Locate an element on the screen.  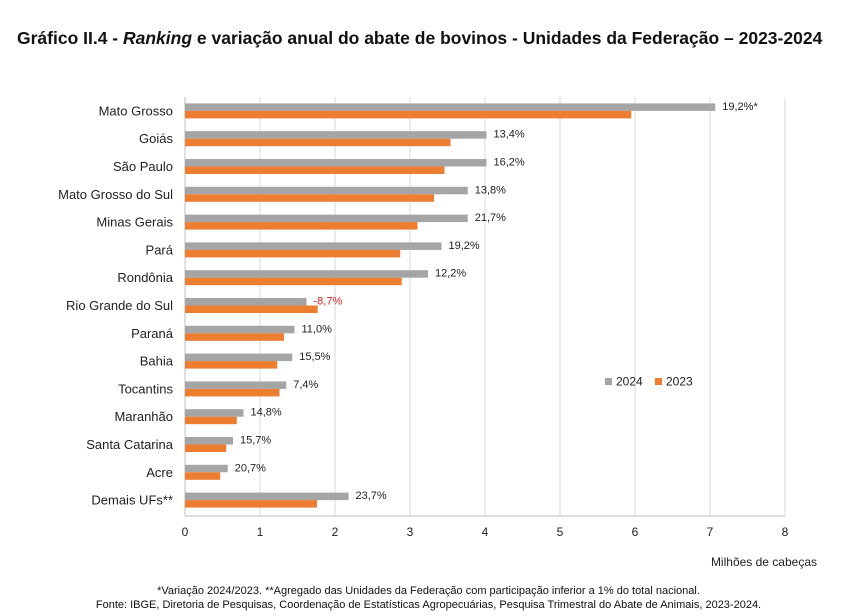
data-label: 13,4% is located at coordinates (509, 135).